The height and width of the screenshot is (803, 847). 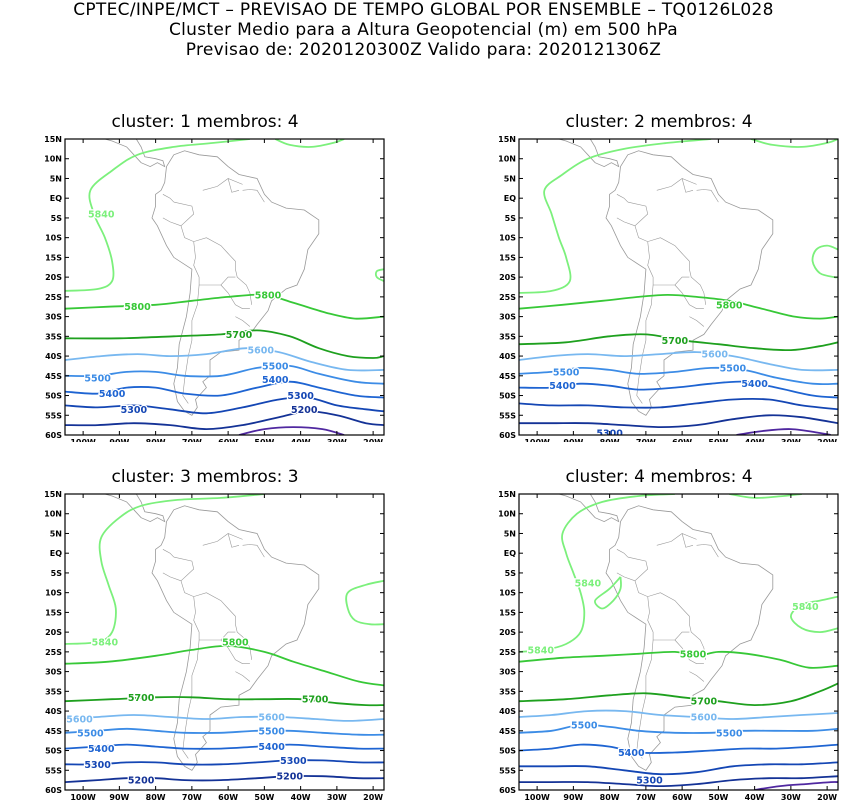 I want to click on contour-label: 5800, so click(x=268, y=295).